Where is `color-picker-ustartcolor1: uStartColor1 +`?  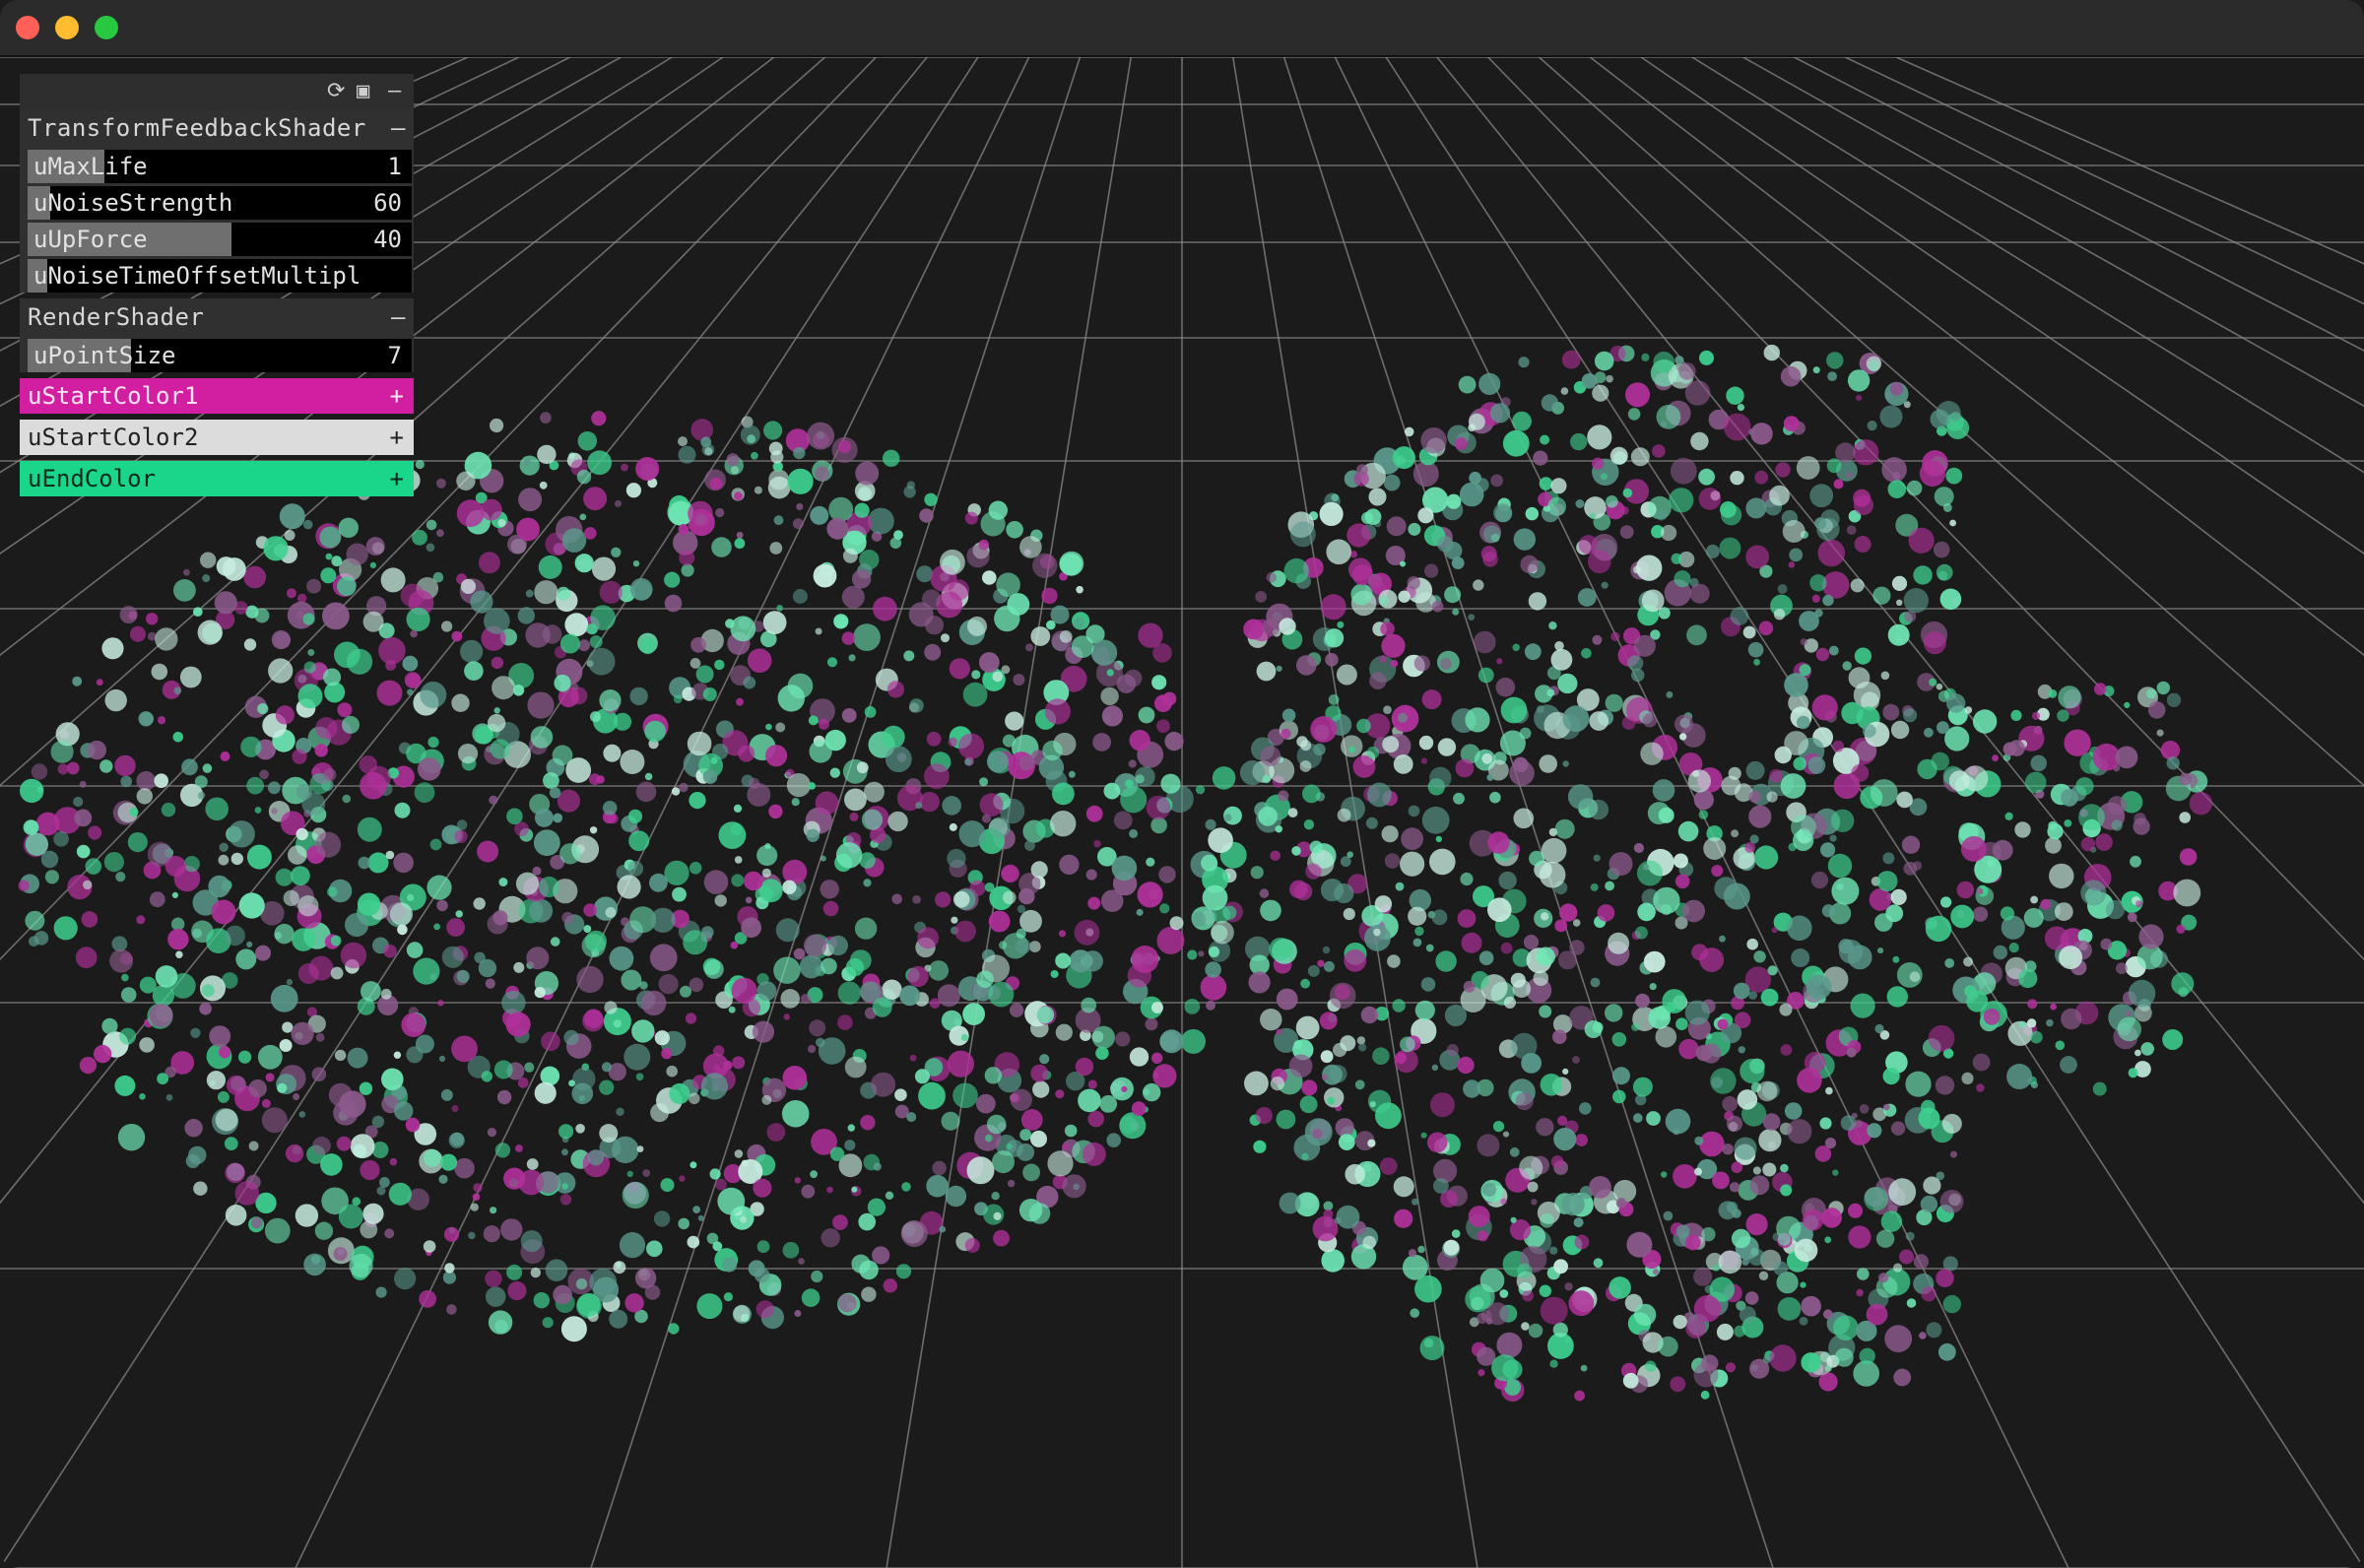
color-picker-ustartcolor1: uStartColor1 + is located at coordinates (217, 396).